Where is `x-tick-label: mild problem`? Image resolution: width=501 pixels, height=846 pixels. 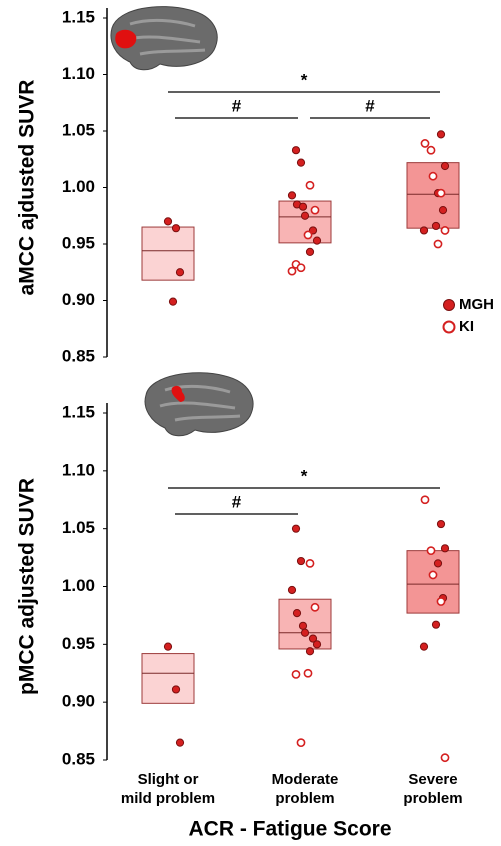 x-tick-label: mild problem is located at coordinates (168, 798).